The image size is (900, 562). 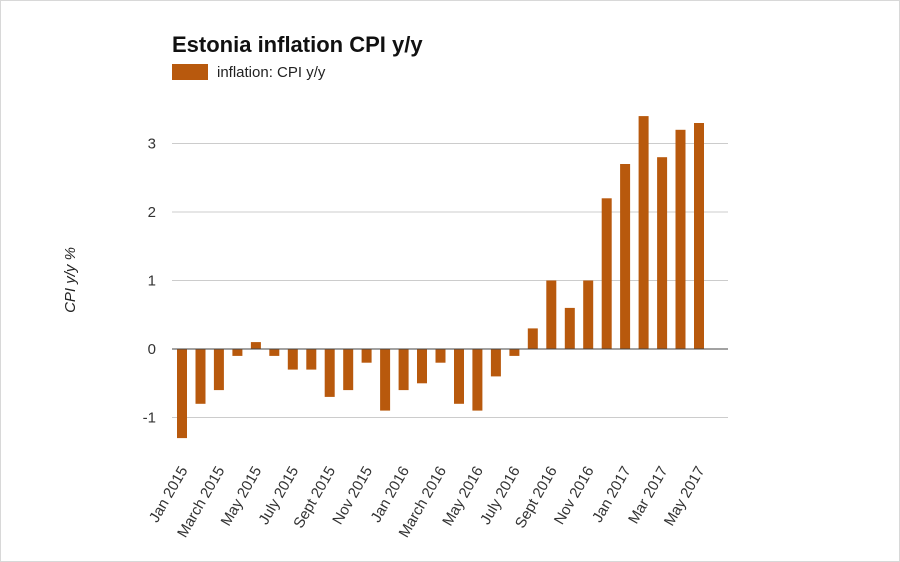 I want to click on y-tick-label: 1, so click(x=152, y=281).